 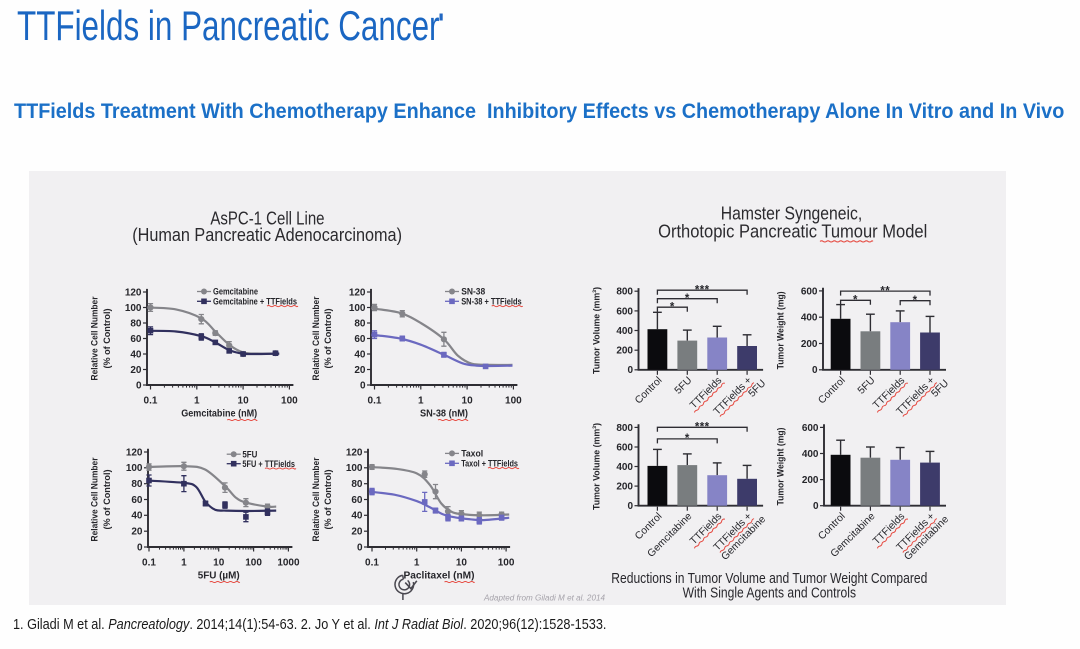 I want to click on svg-text: Taxol + TTFields, so click(x=489, y=464).